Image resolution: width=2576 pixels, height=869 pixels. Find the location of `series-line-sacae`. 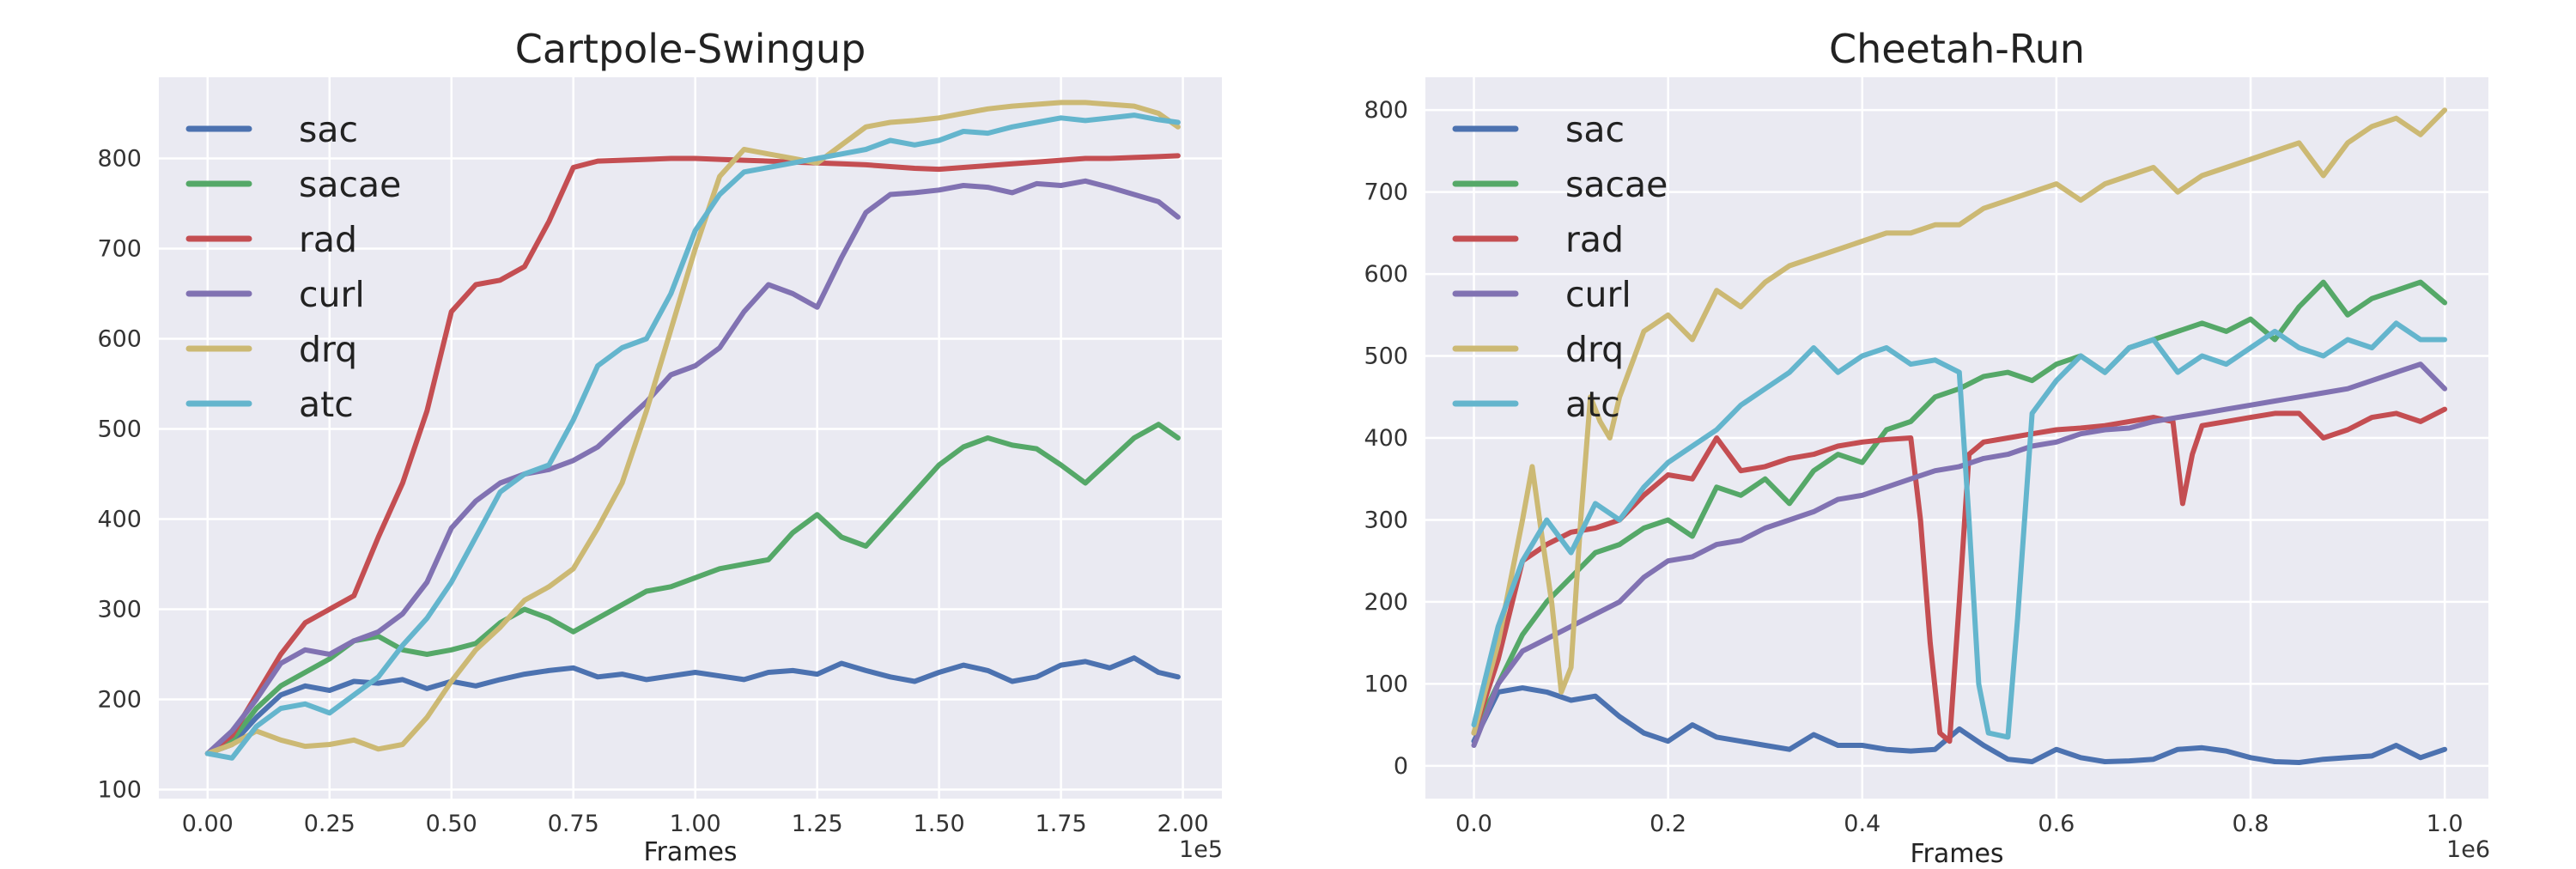

series-line-sacae is located at coordinates (693, 589).